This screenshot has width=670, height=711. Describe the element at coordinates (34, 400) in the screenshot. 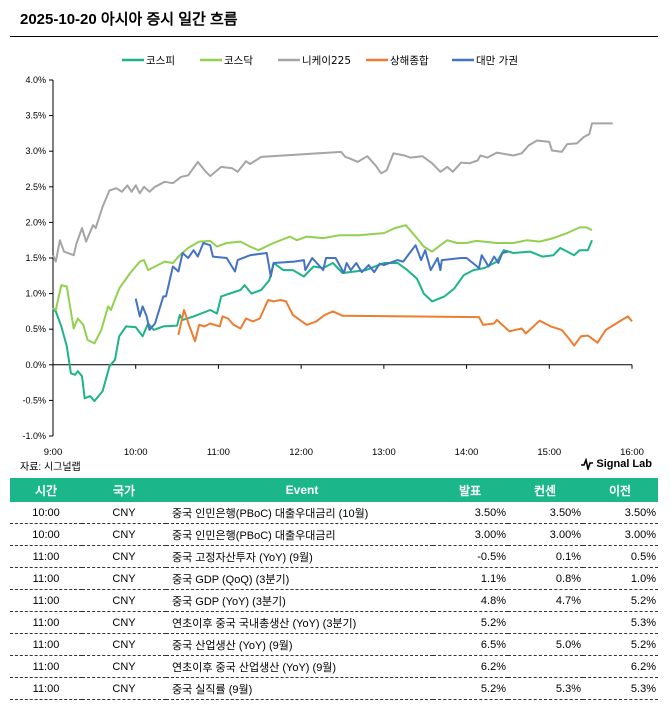

I see `y-tick-label: -0.5%` at that location.